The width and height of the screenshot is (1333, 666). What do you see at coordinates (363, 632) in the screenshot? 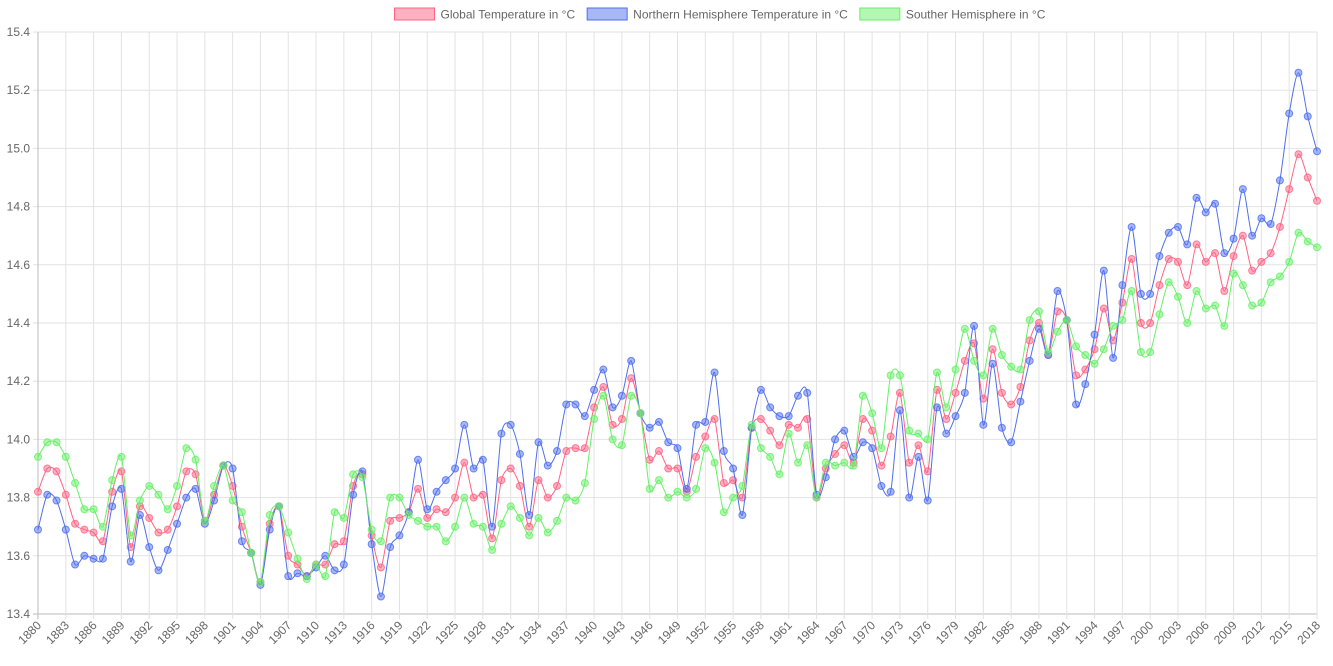
I see `x-tick-label: 1916` at bounding box center [363, 632].